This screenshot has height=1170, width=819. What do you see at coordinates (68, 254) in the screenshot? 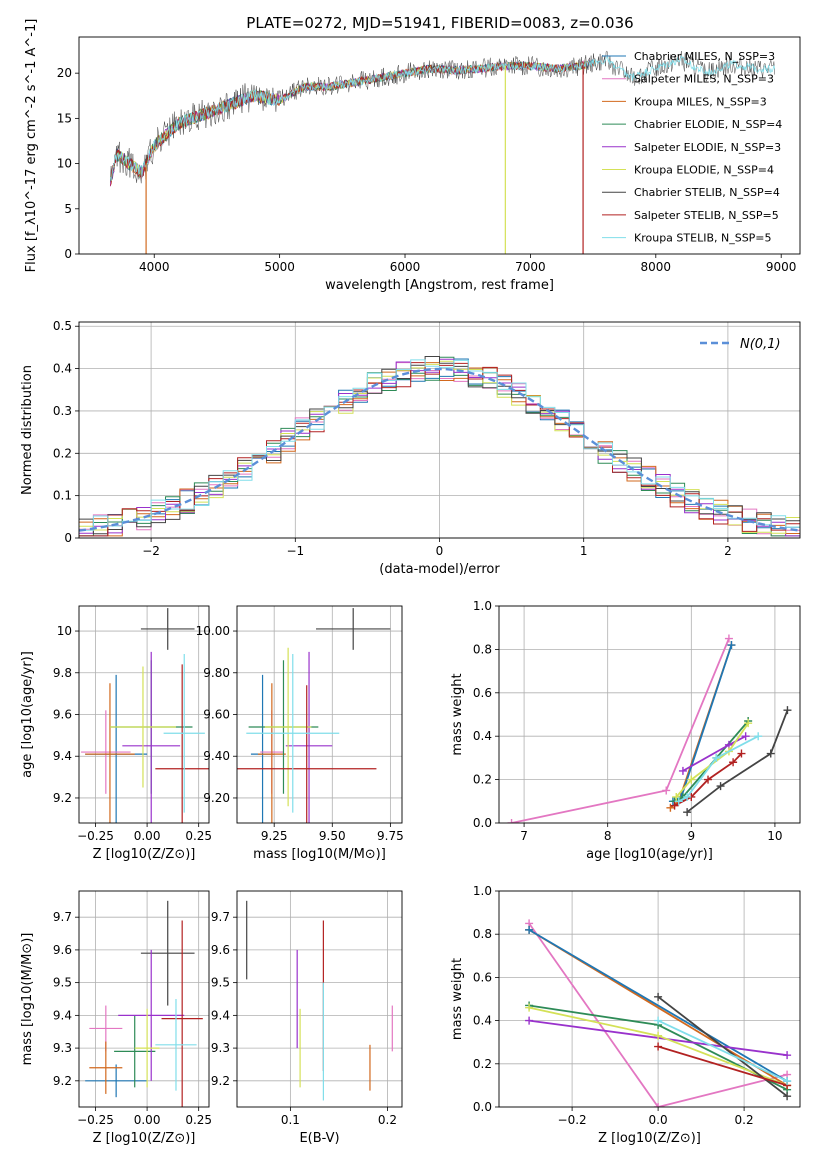
I see `y-tick-label: 0` at bounding box center [68, 254].